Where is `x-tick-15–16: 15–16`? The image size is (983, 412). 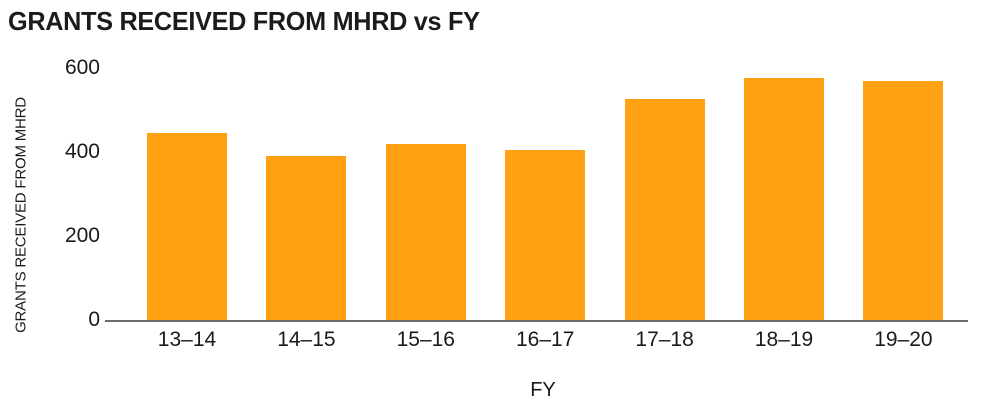 x-tick-15–16: 15–16 is located at coordinates (425, 339).